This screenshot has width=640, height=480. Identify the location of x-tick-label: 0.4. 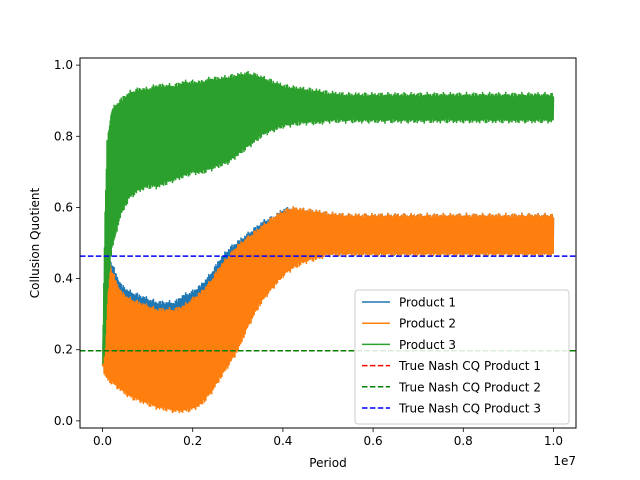
(282, 441).